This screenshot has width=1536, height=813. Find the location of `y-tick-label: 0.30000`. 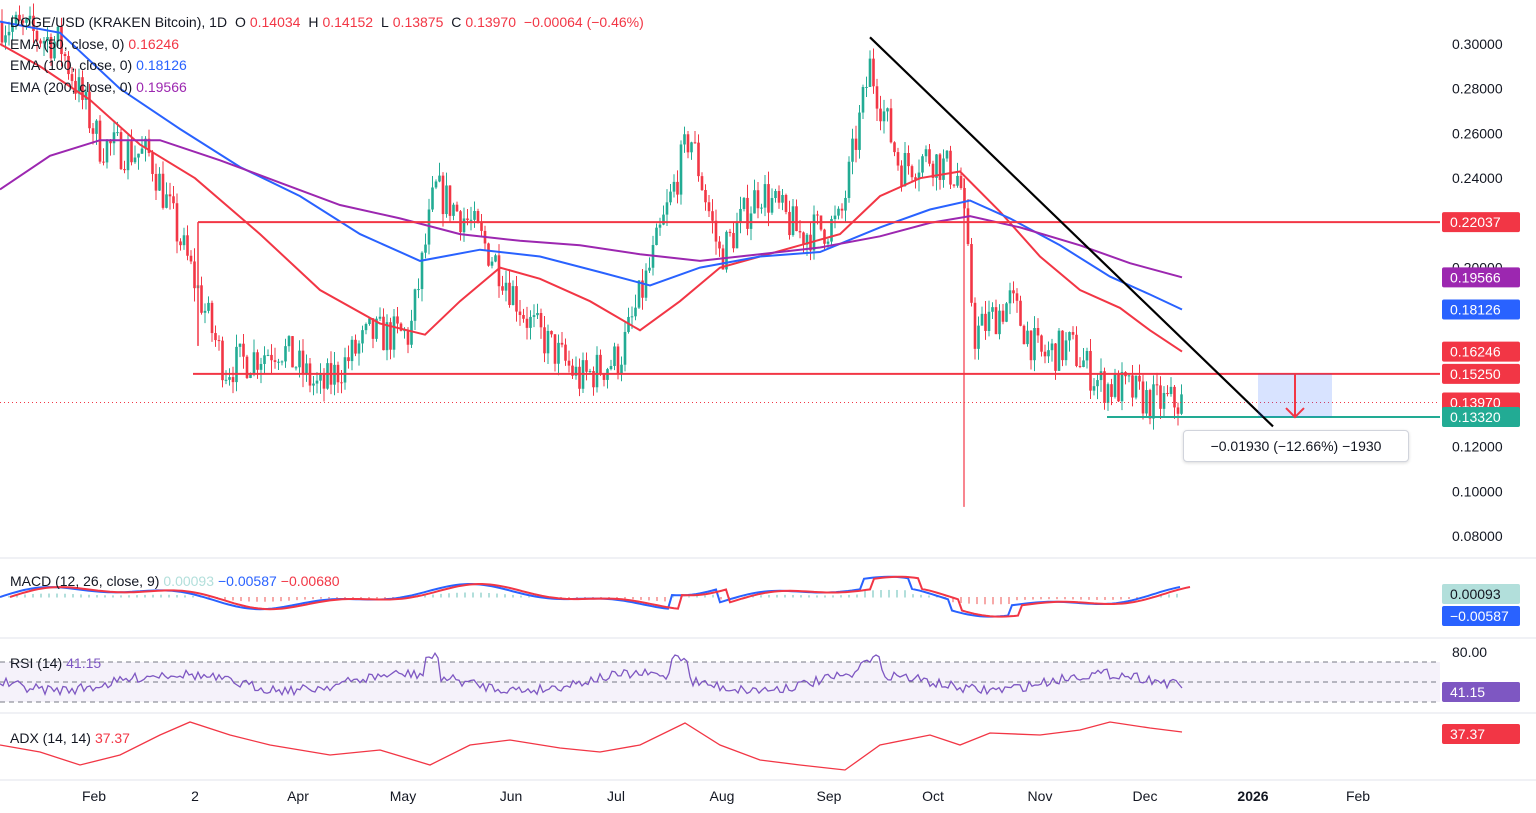

y-tick-label: 0.30000 is located at coordinates (1477, 44).